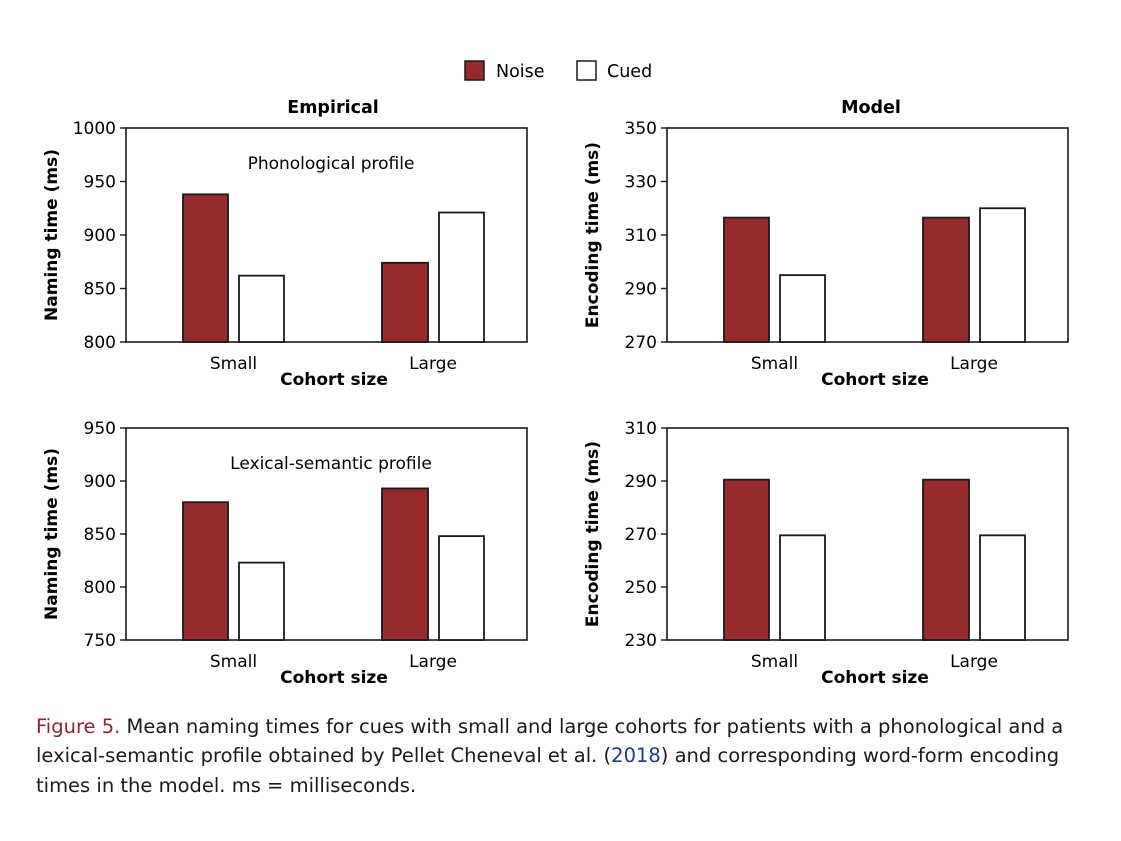  What do you see at coordinates (586, 70) in the screenshot?
I see `legend-swatch-cued` at bounding box center [586, 70].